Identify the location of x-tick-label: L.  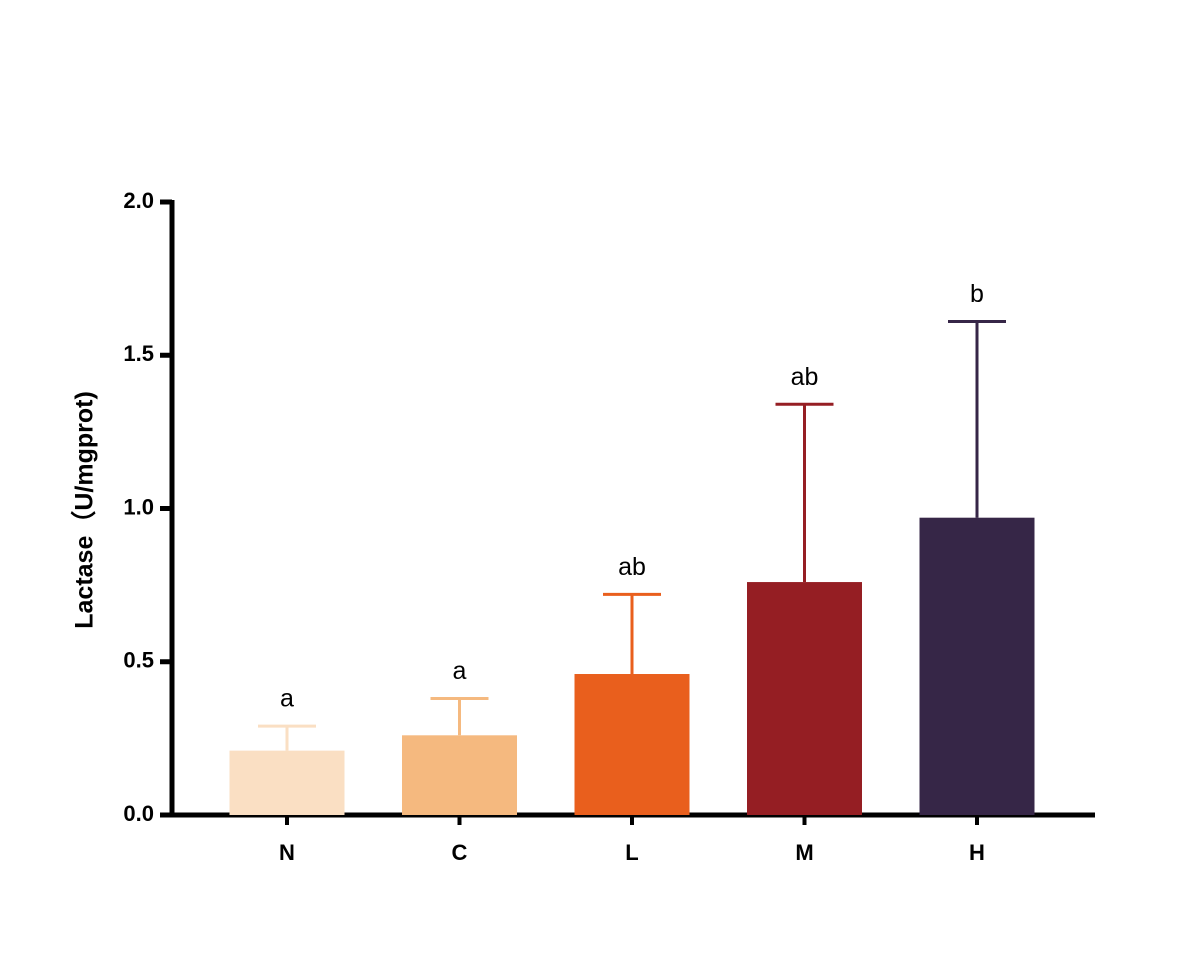
(631, 852).